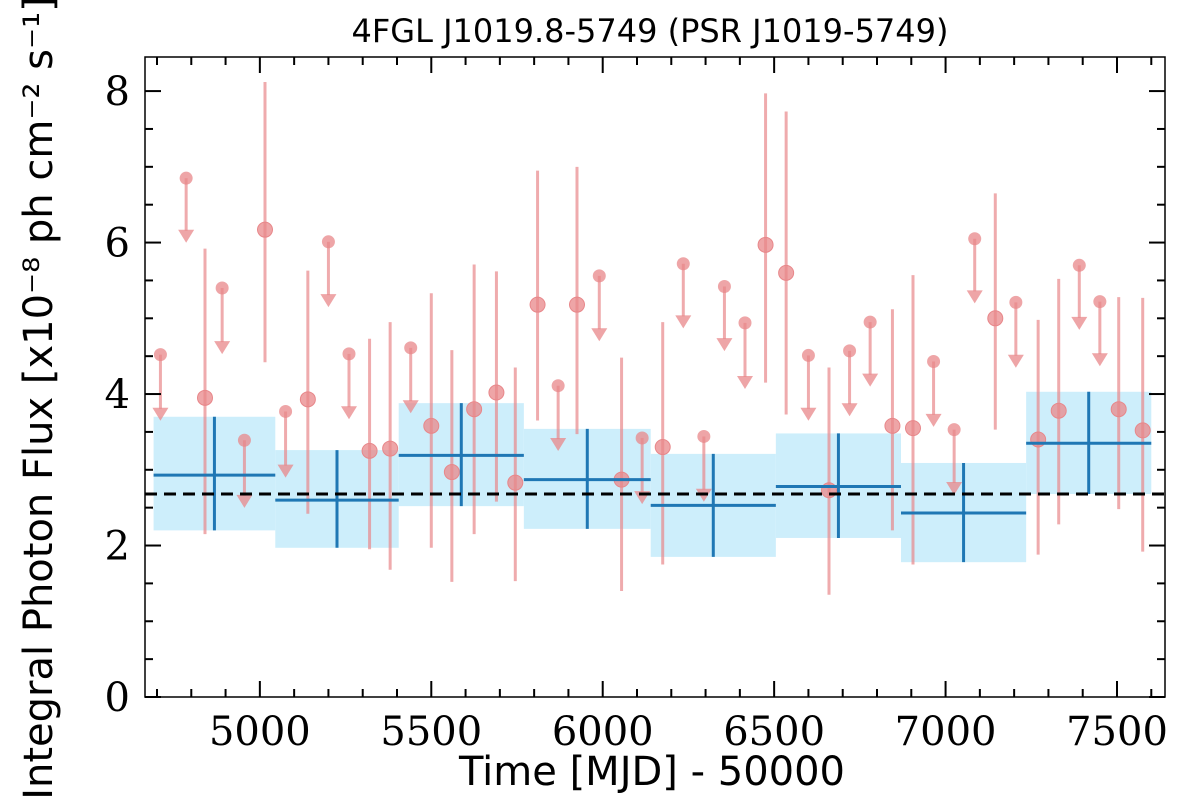 The height and width of the screenshot is (800, 1200). What do you see at coordinates (39, 400) in the screenshot?
I see `y-axis-label: Integral Photon Flux [x10⁻⁸ ph cm⁻² s⁻¹]` at bounding box center [39, 400].